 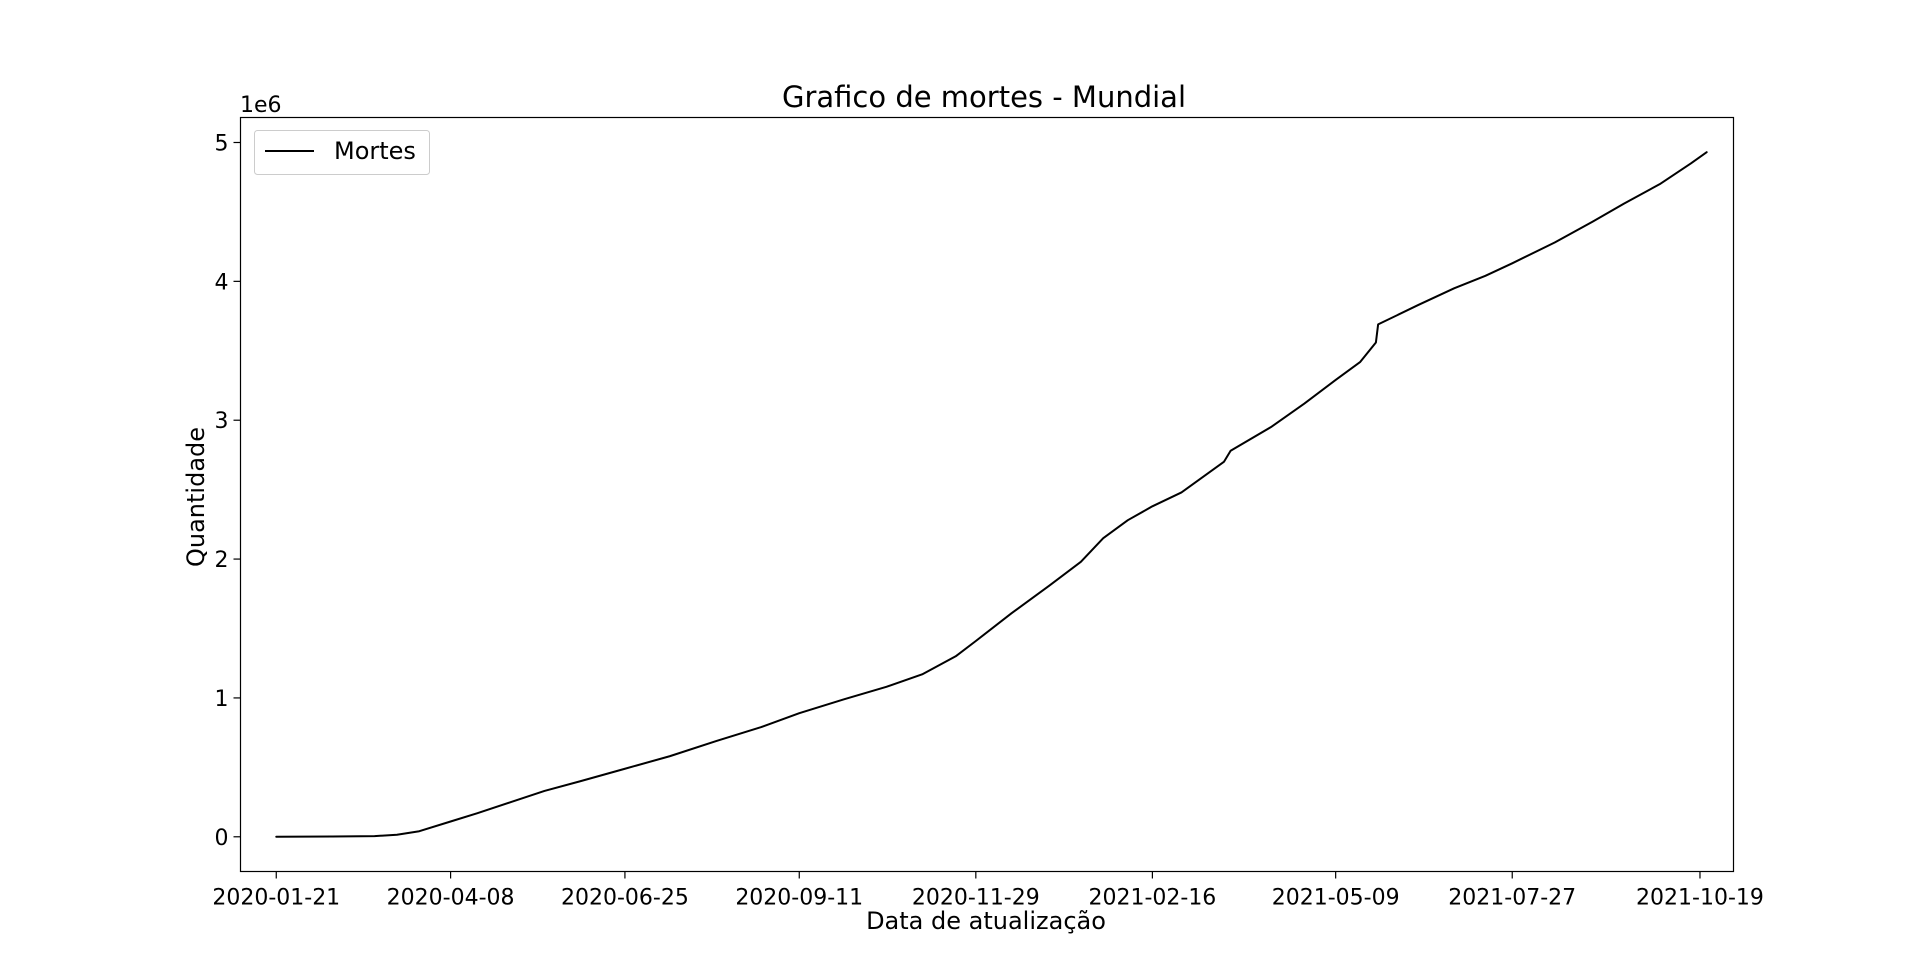 I want to click on x-tick-label: 2020-01-21, so click(x=276, y=898).